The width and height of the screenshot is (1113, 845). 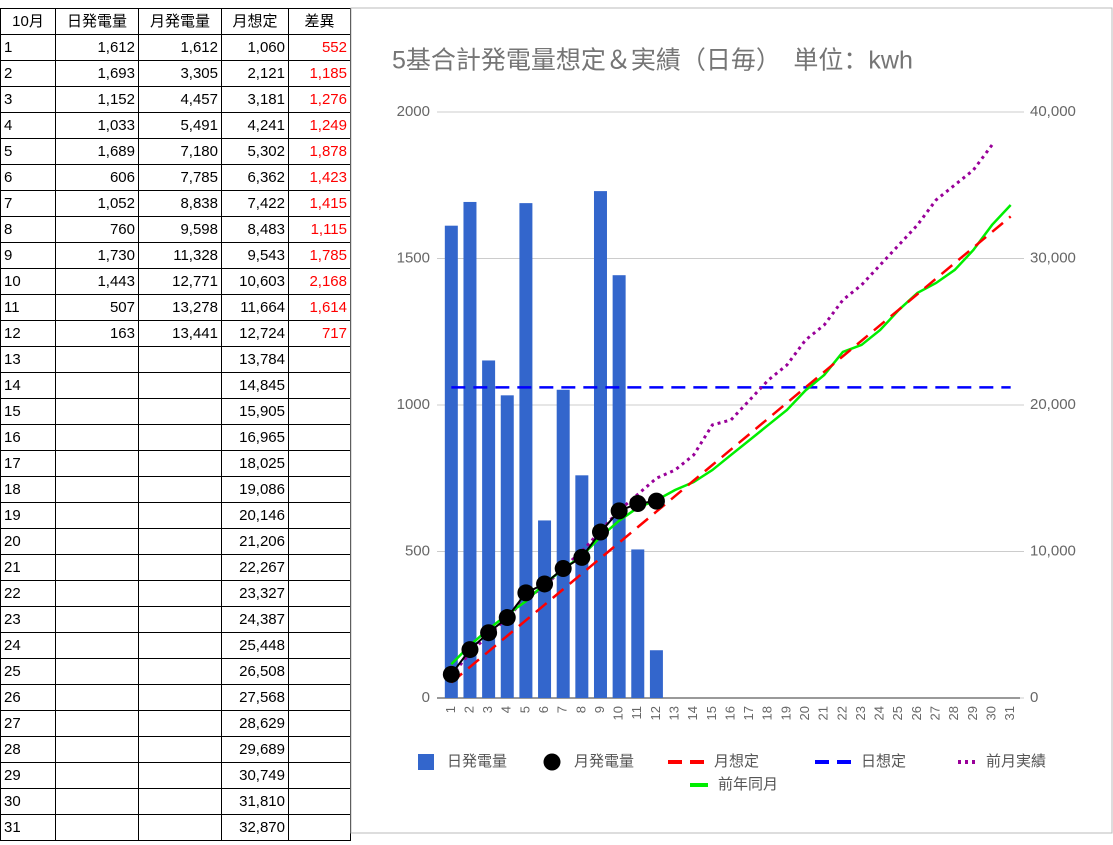 I want to click on table-row: 6 606 7,785 6,362 1,423, so click(x=175, y=177).